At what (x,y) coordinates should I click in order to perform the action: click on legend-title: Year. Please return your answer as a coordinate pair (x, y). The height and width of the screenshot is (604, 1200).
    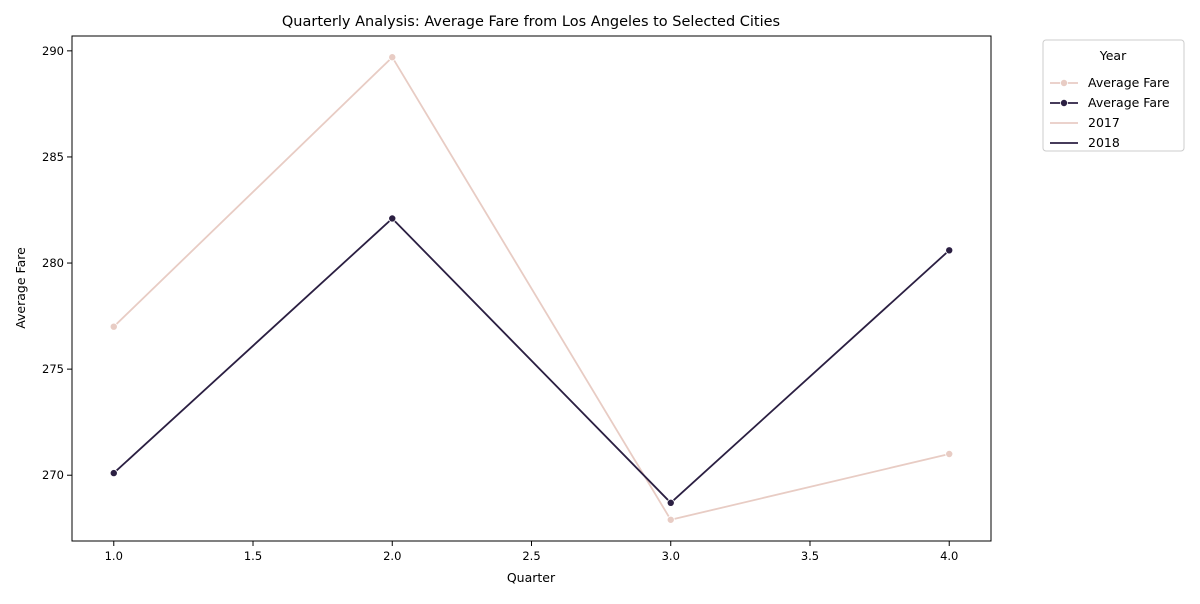
    Looking at the image, I should click on (1113, 55).